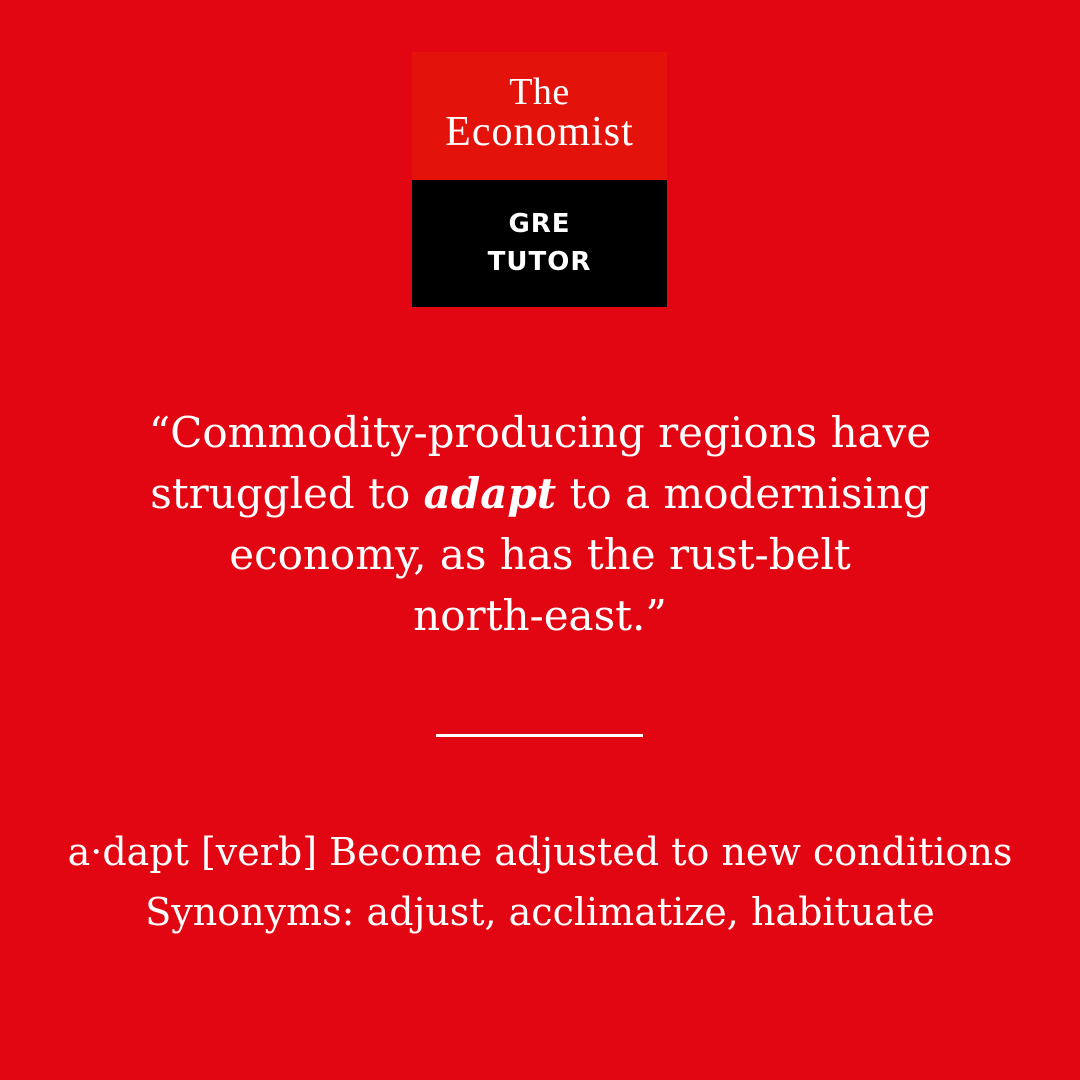 The width and height of the screenshot is (1080, 1080). What do you see at coordinates (539, 243) in the screenshot?
I see `logo-subtitle-block: GRE TUTOR` at bounding box center [539, 243].